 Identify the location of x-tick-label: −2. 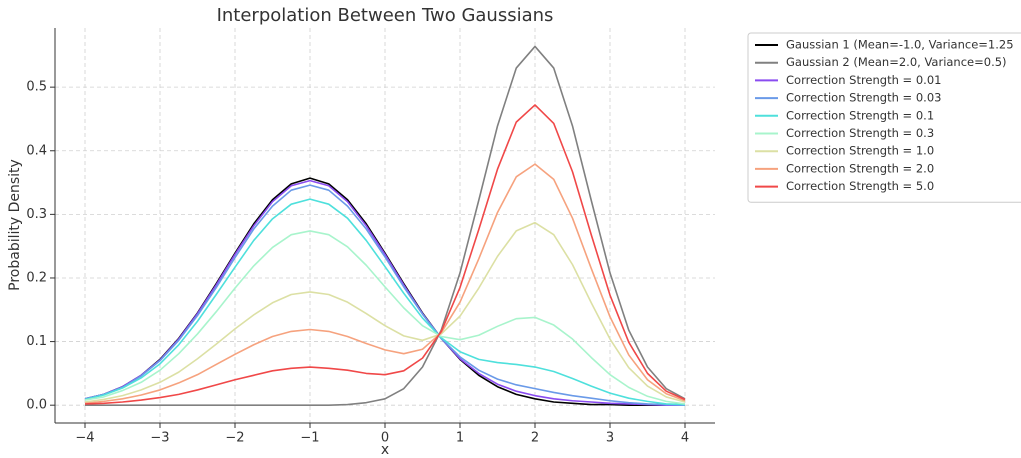
(234, 438).